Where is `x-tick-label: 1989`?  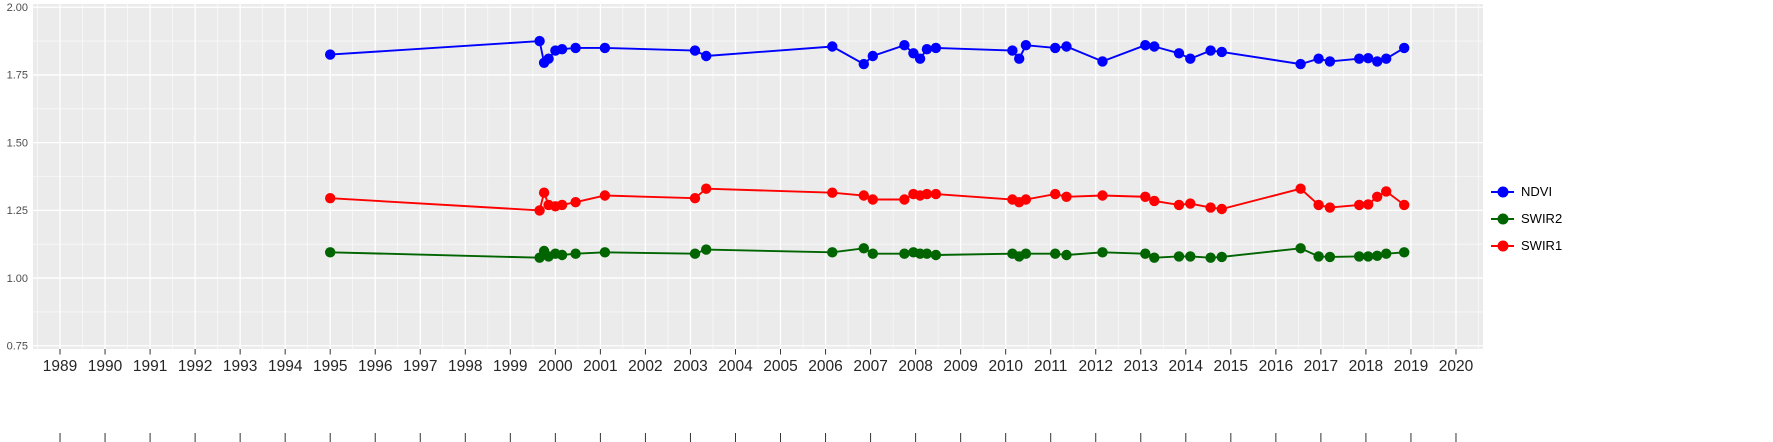
x-tick-label: 1989 is located at coordinates (60, 366).